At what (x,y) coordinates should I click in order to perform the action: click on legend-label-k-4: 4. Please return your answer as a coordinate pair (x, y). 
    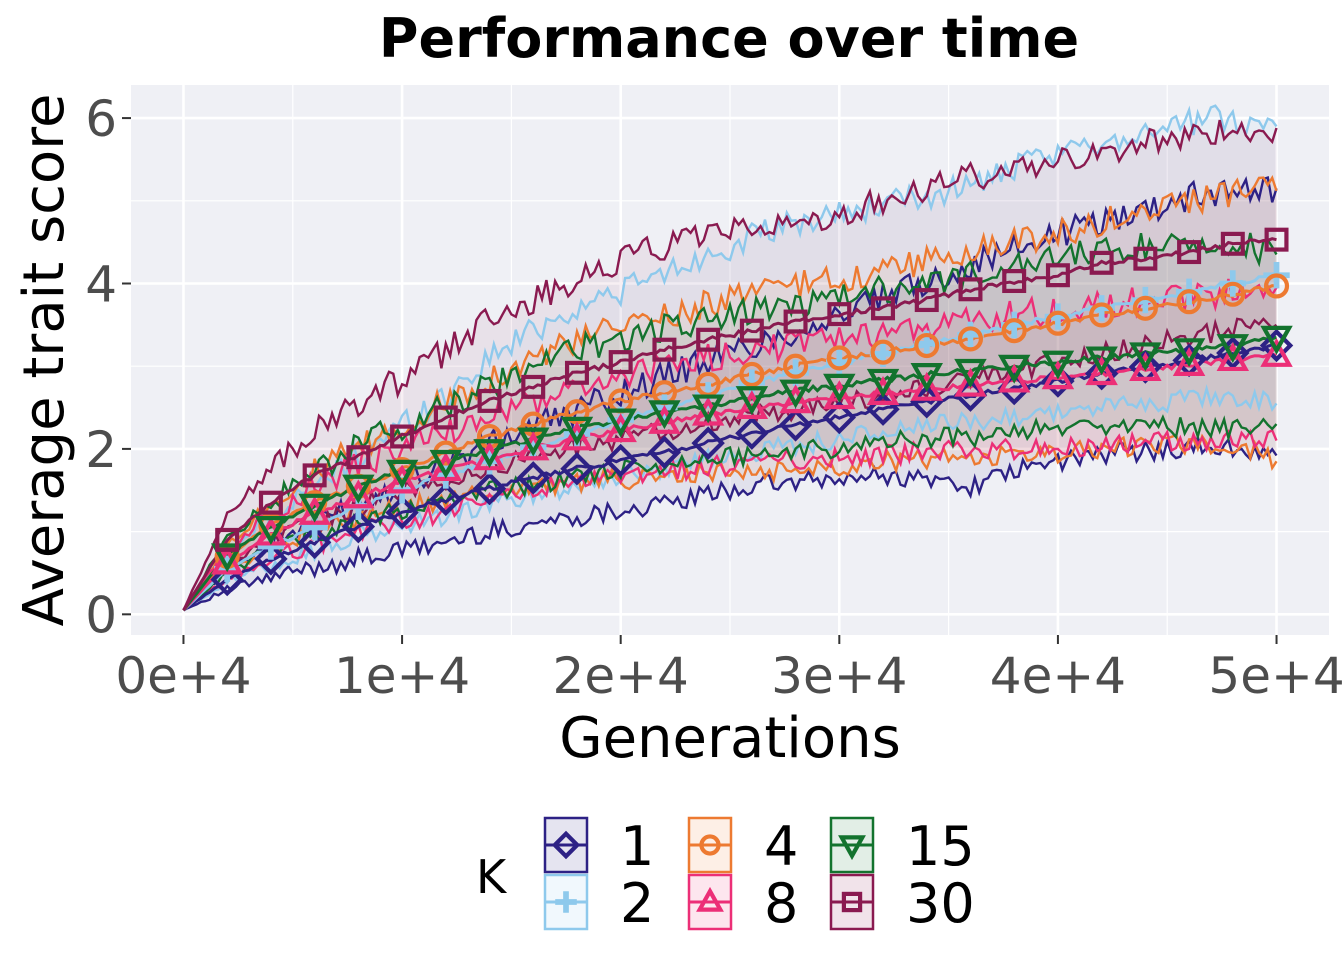
    Looking at the image, I should click on (781, 846).